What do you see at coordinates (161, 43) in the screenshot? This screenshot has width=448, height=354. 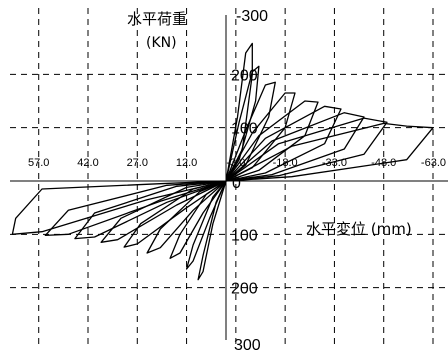 I see `y-axis-unit: (KN)` at bounding box center [161, 43].